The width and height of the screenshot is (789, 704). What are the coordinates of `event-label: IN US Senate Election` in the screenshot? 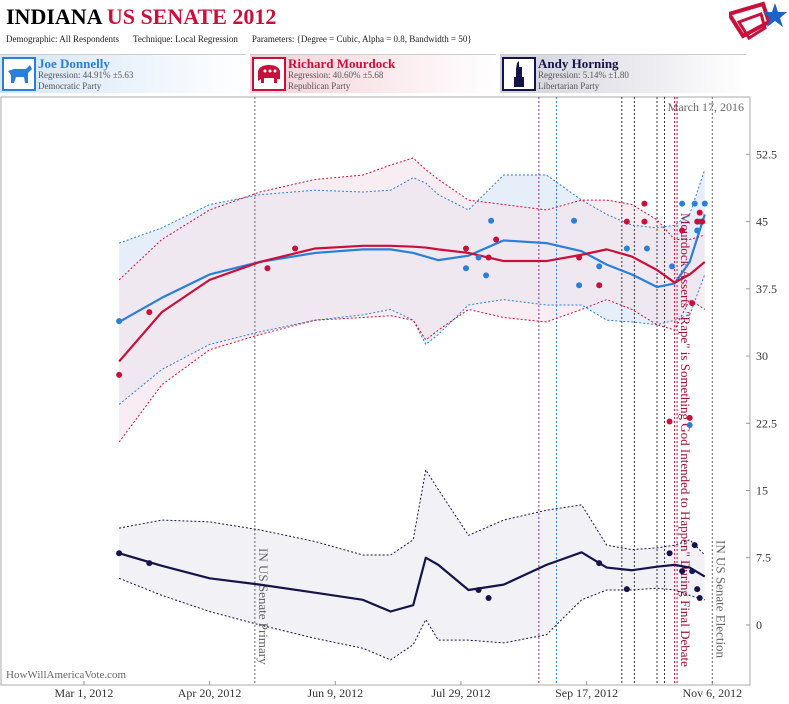 It's located at (720, 599).